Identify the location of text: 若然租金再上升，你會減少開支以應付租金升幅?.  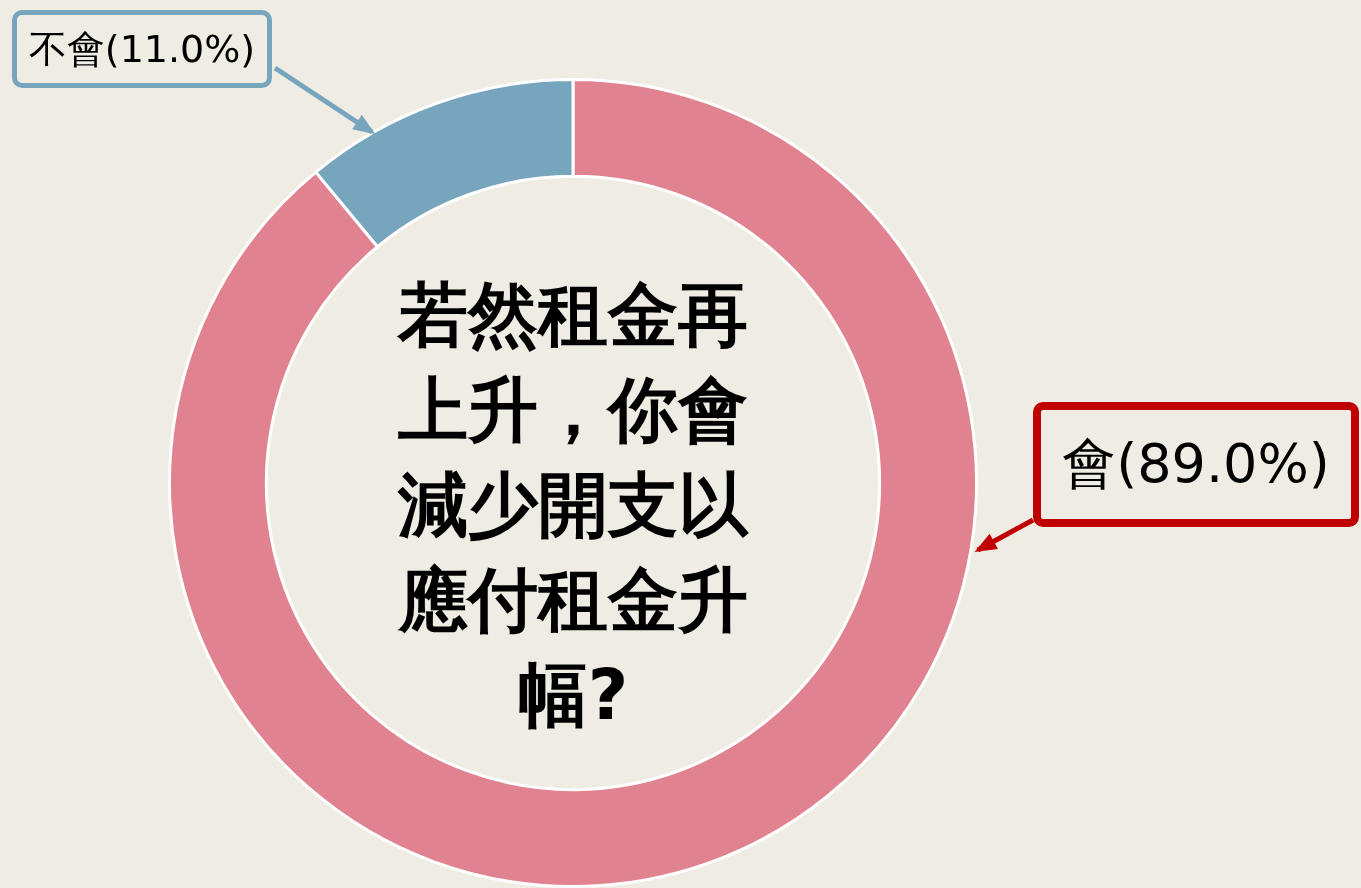
(573, 505).